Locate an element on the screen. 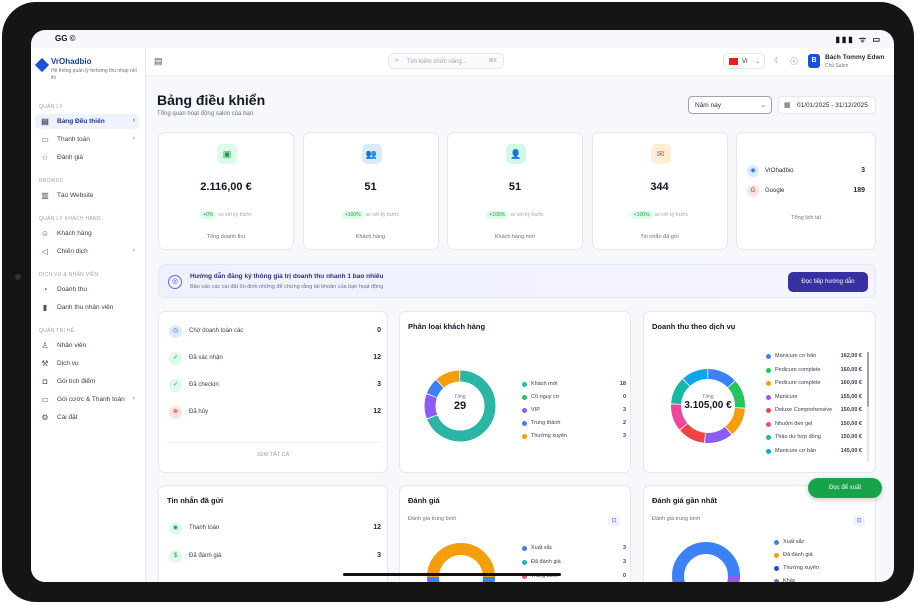  stat-value: 2.116,00 € is located at coordinates (226, 187).